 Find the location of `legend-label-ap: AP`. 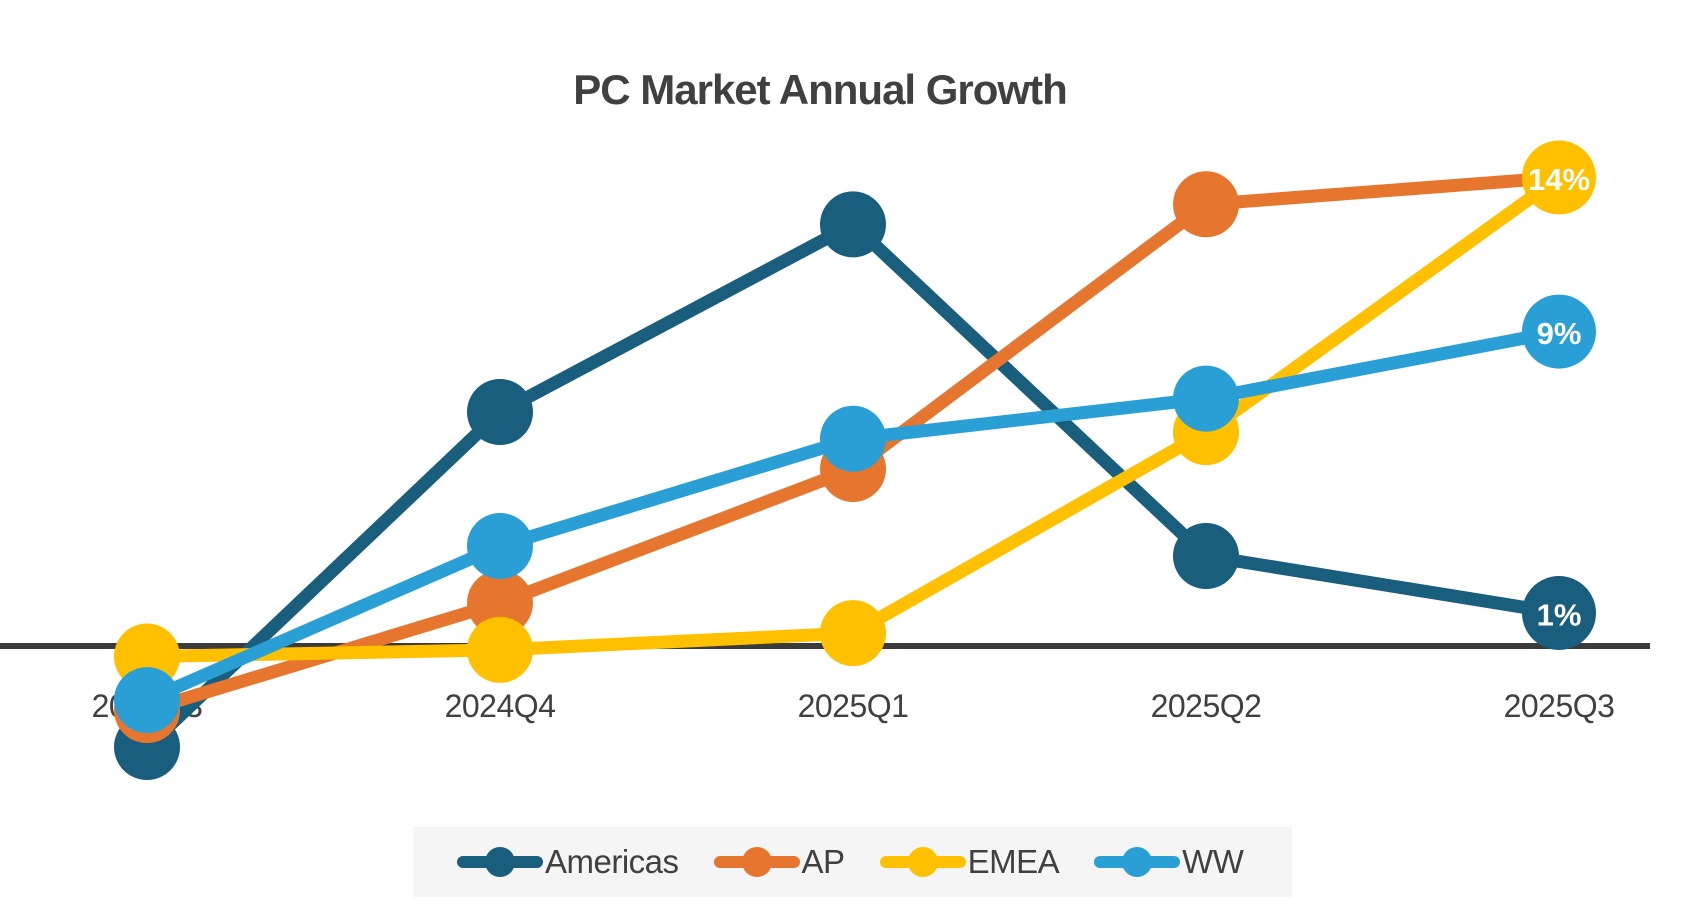

legend-label-ap: AP is located at coordinates (823, 861).